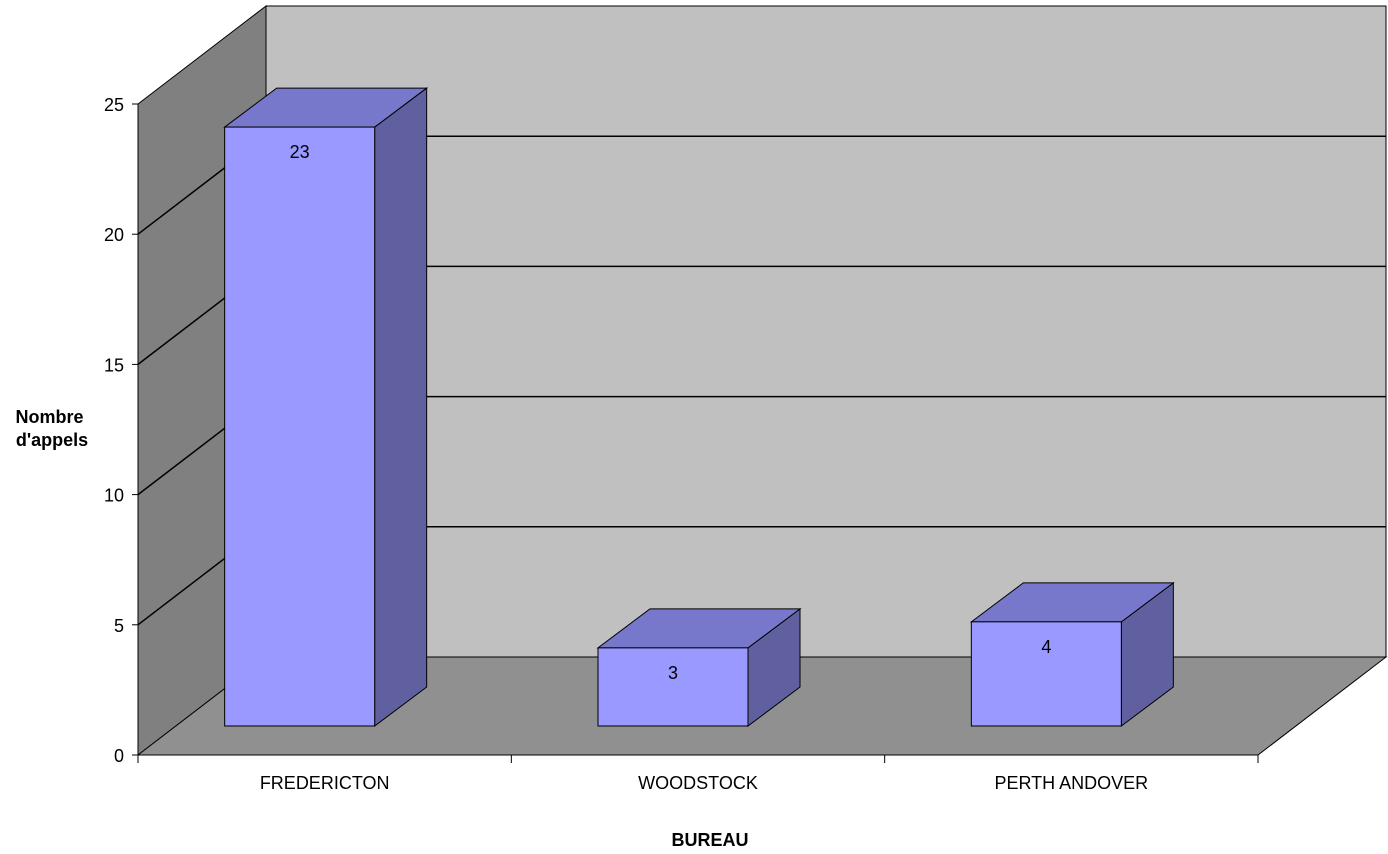 This screenshot has height=854, width=1388. Describe the element at coordinates (114, 365) in the screenshot. I see `y-tick-label: 15` at that location.